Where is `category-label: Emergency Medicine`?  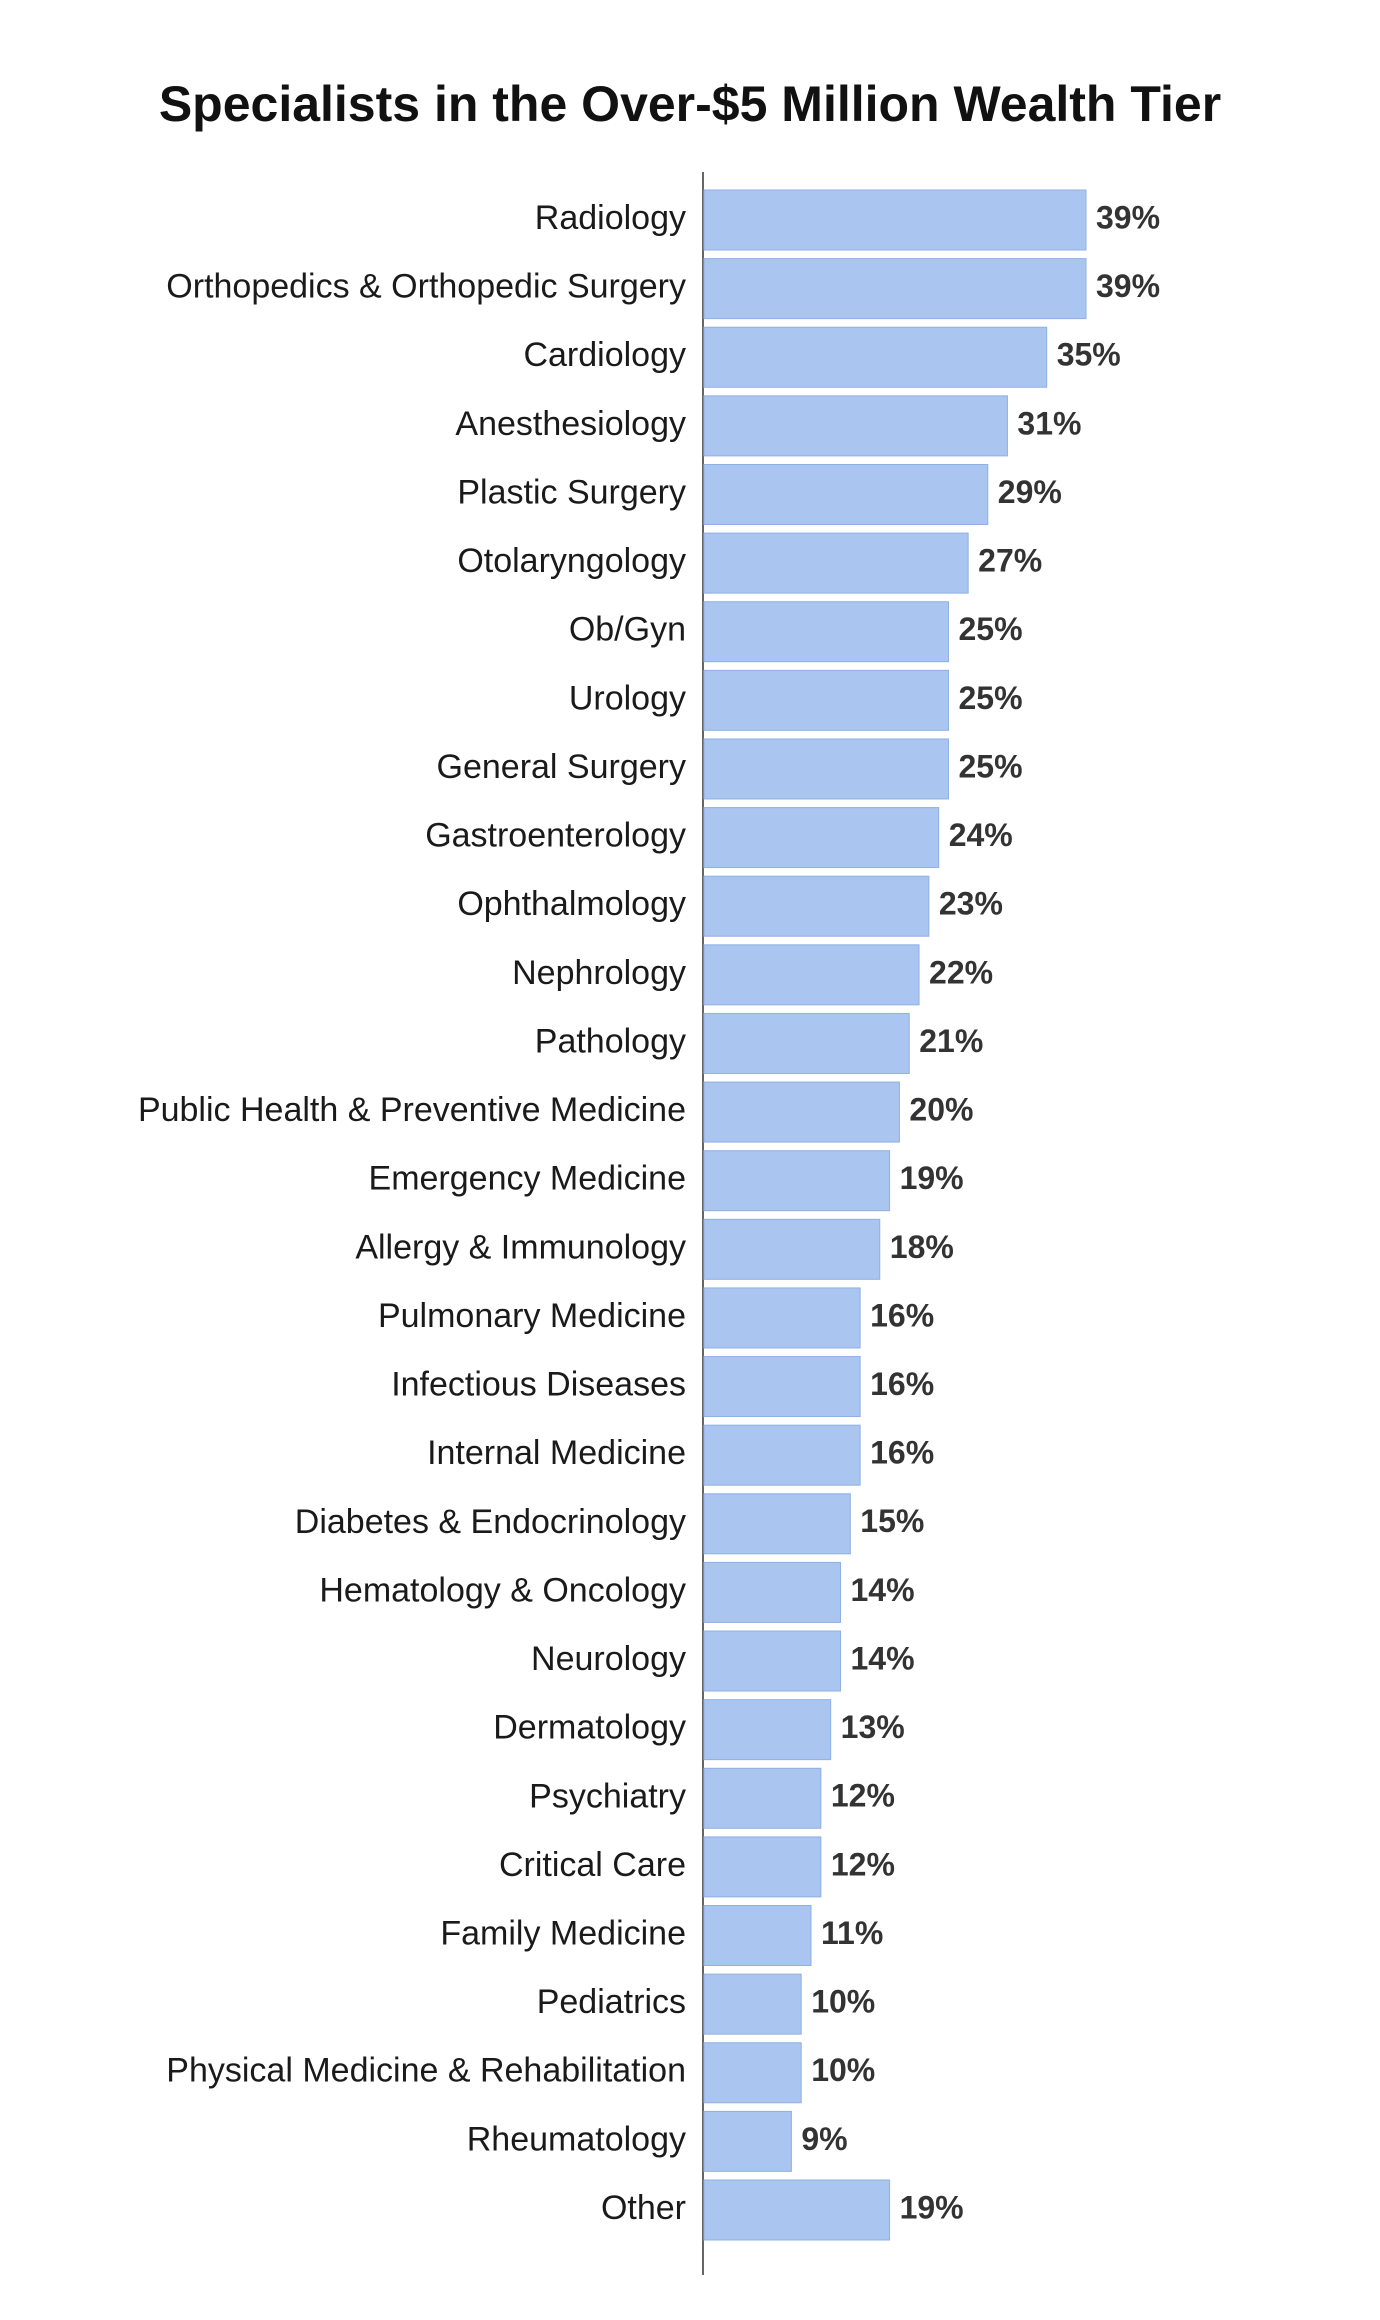
category-label: Emergency Medicine is located at coordinates (527, 1179).